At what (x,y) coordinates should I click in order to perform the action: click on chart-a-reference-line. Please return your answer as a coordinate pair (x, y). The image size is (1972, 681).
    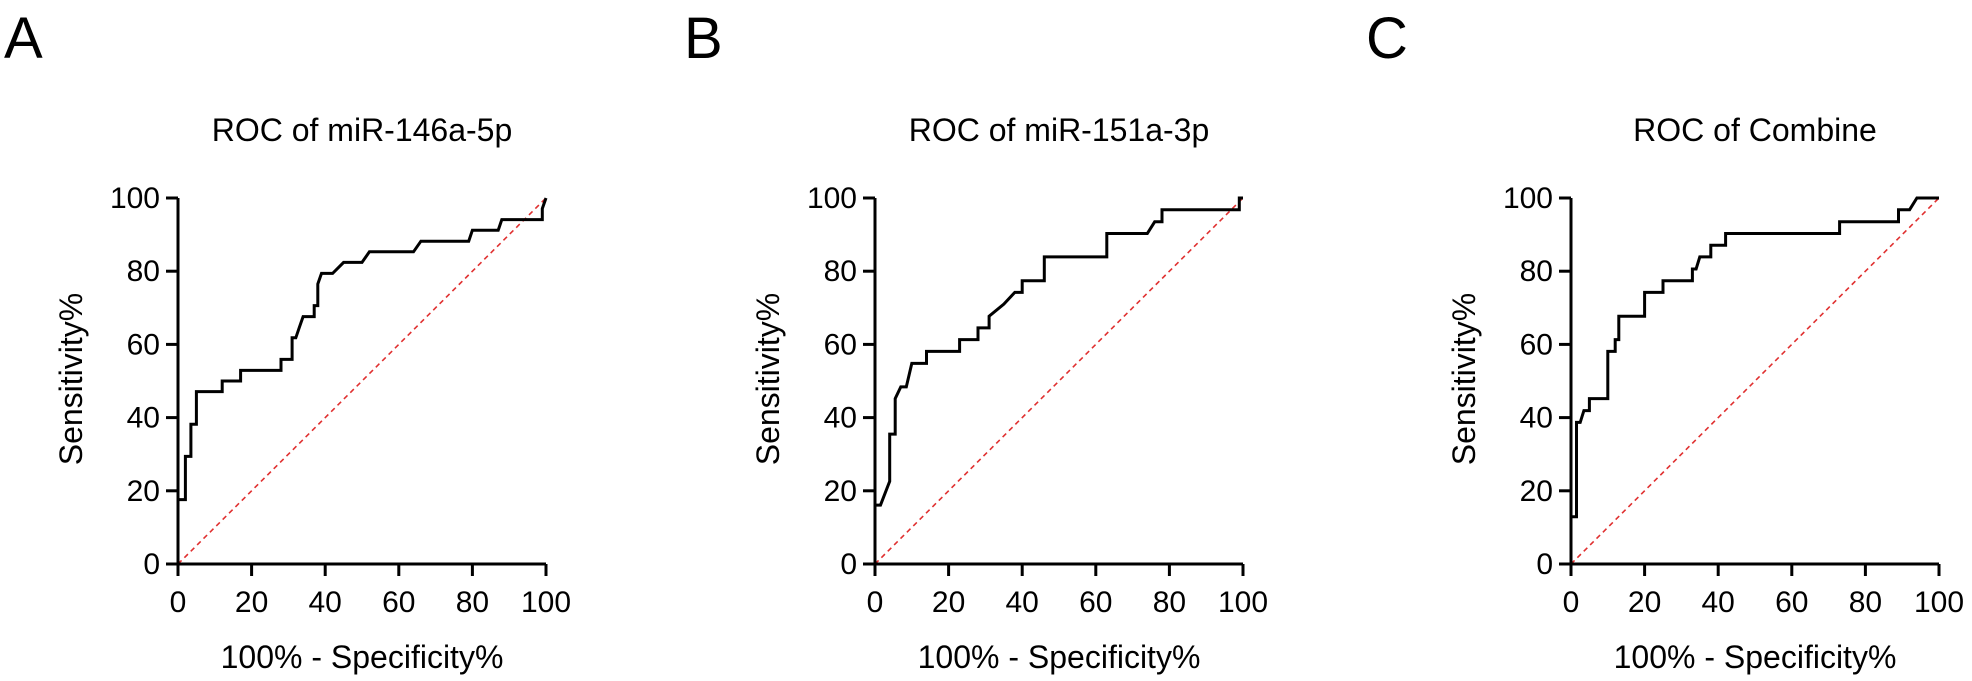
    Looking at the image, I should click on (362, 381).